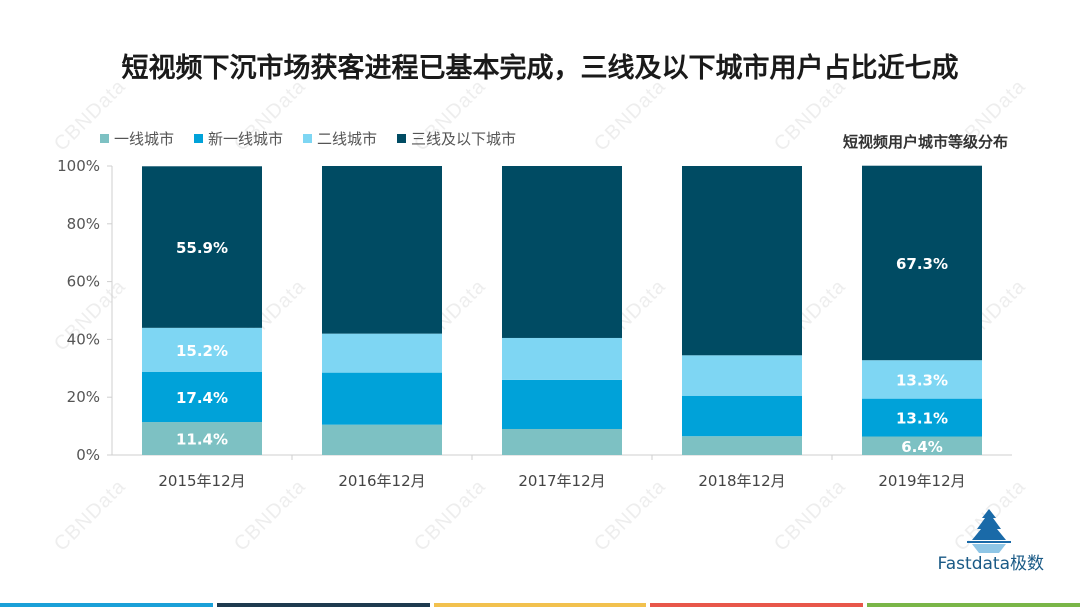 Image resolution: width=1080 pixels, height=607 pixels. I want to click on data-label: 15.2%, so click(202, 351).